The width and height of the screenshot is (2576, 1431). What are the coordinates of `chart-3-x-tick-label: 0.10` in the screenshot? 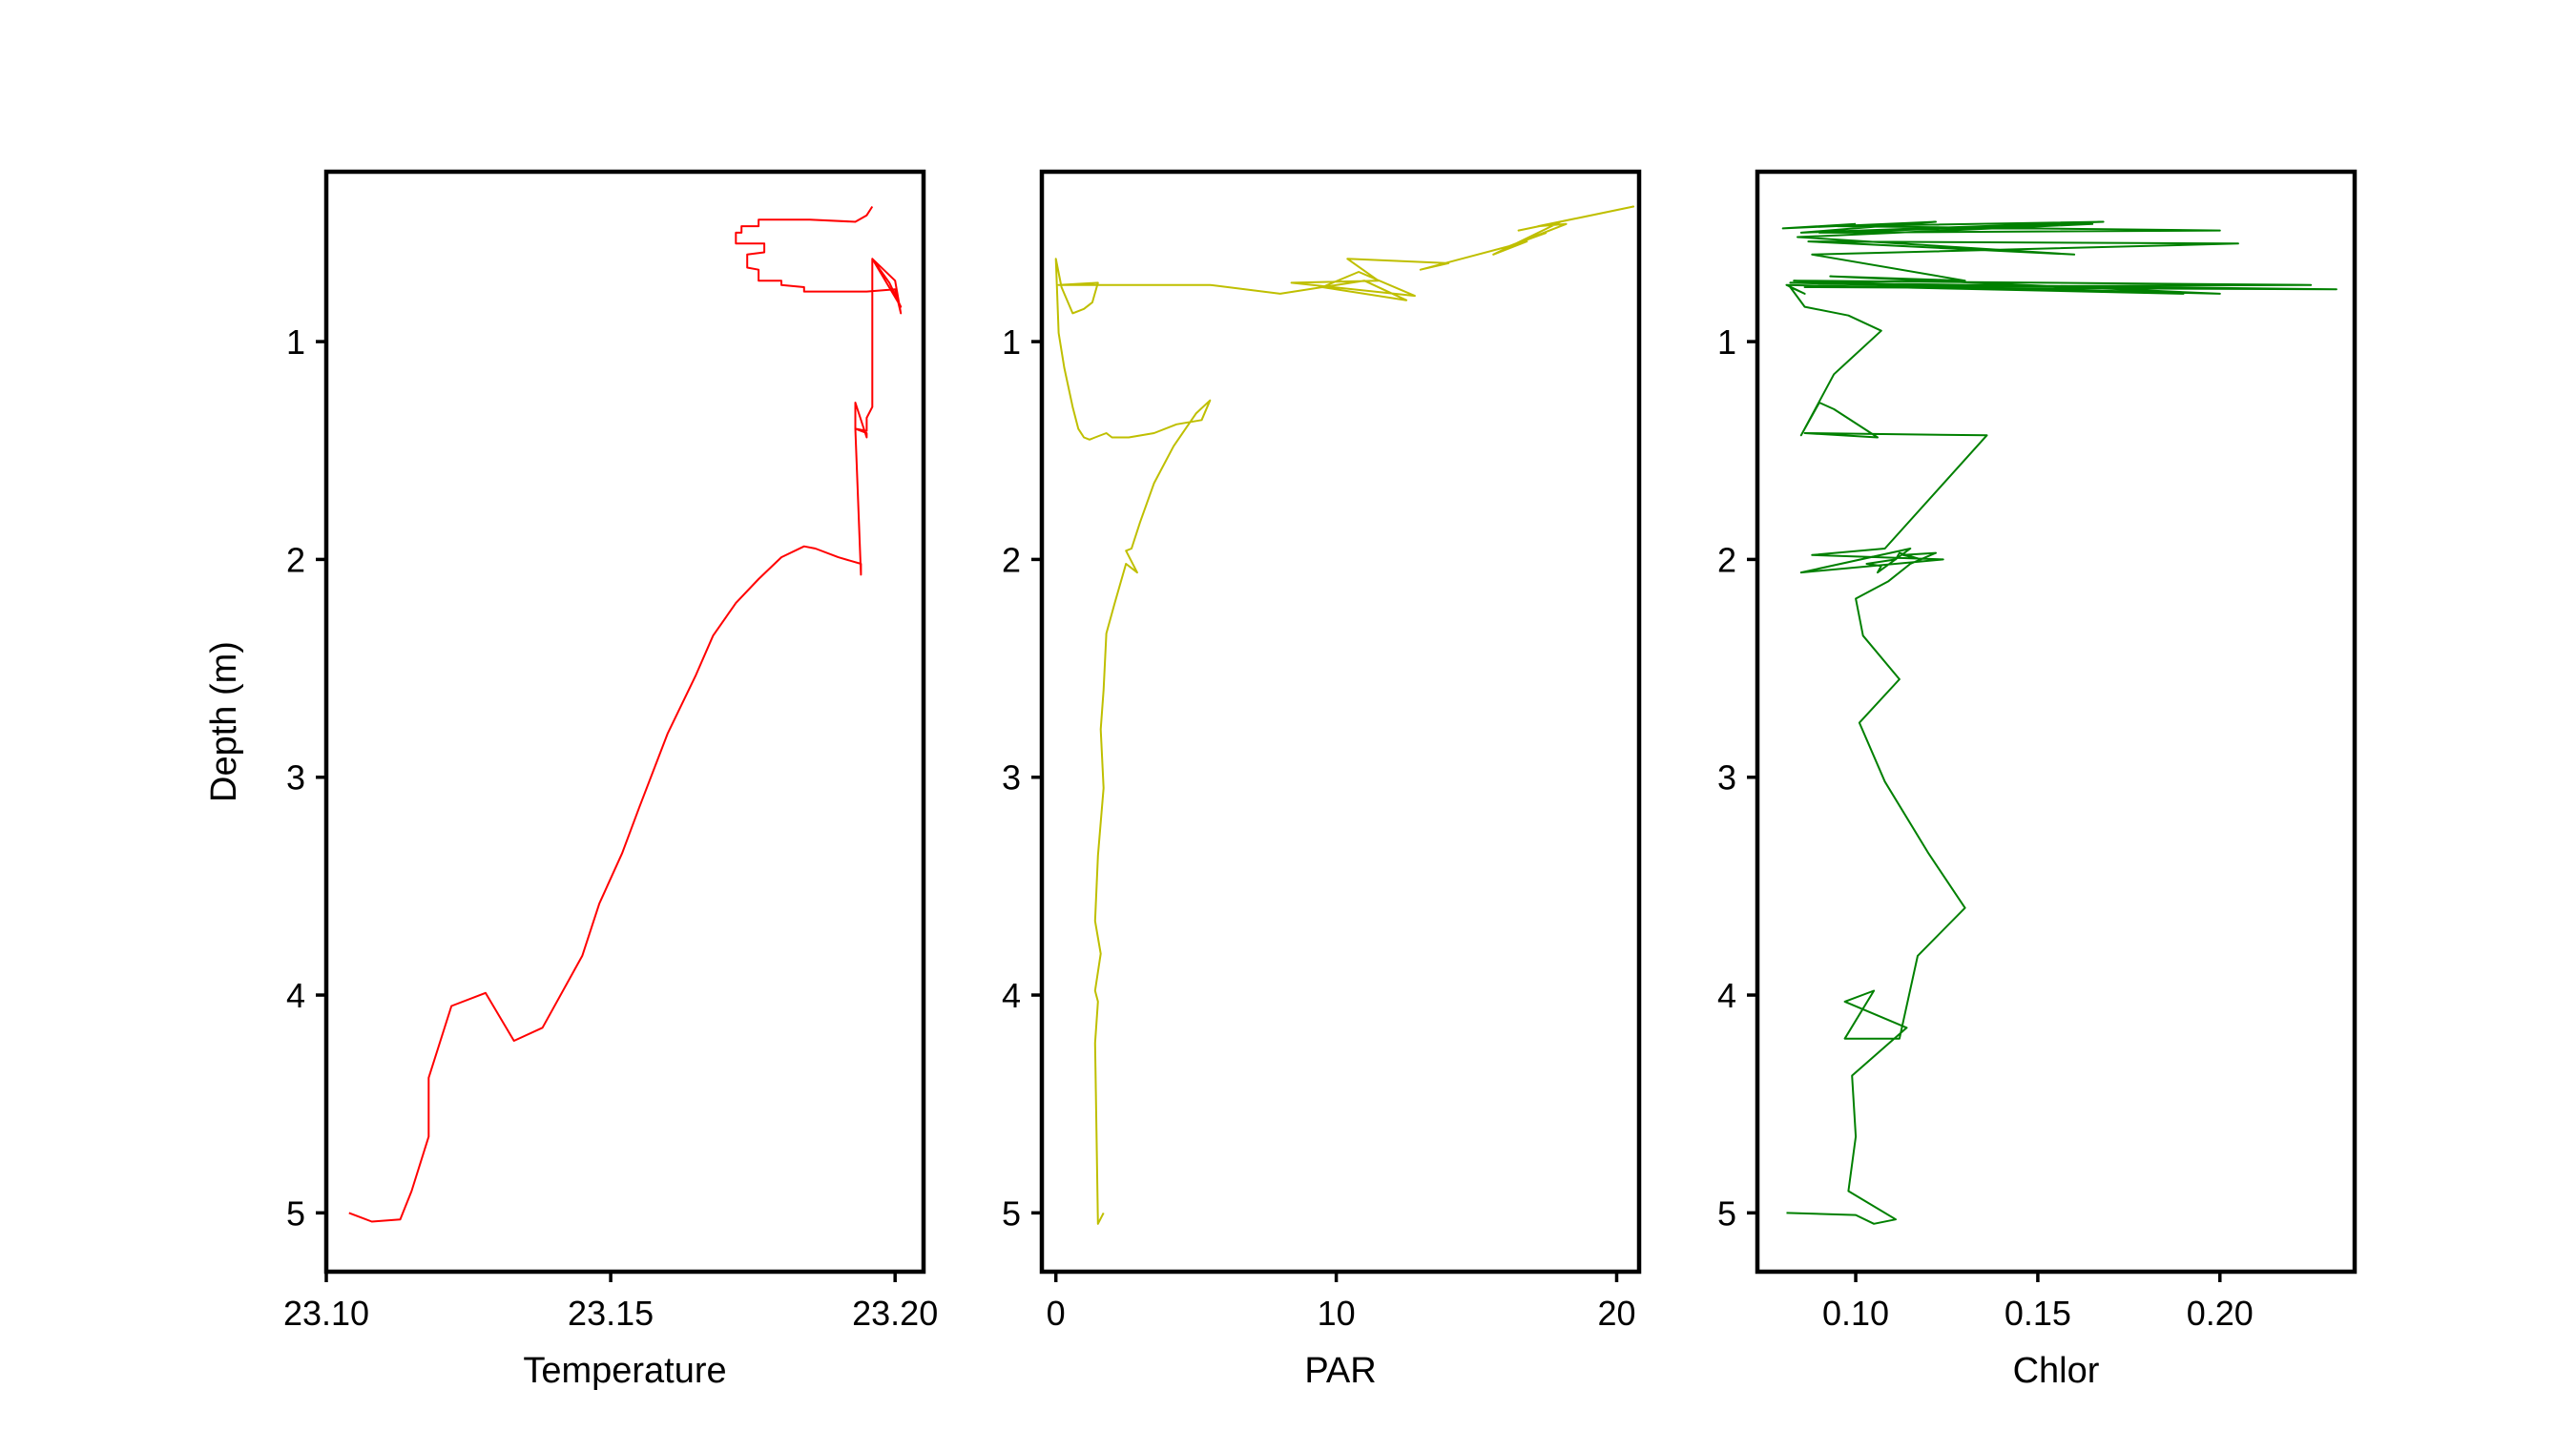 It's located at (1855, 1314).